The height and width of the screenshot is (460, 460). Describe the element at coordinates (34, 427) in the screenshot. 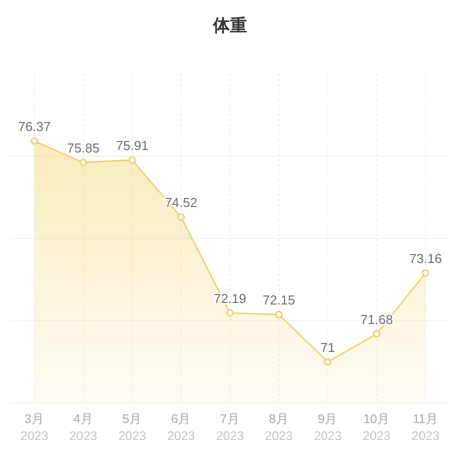

I see `x-tick-label: 3月 2023` at that location.